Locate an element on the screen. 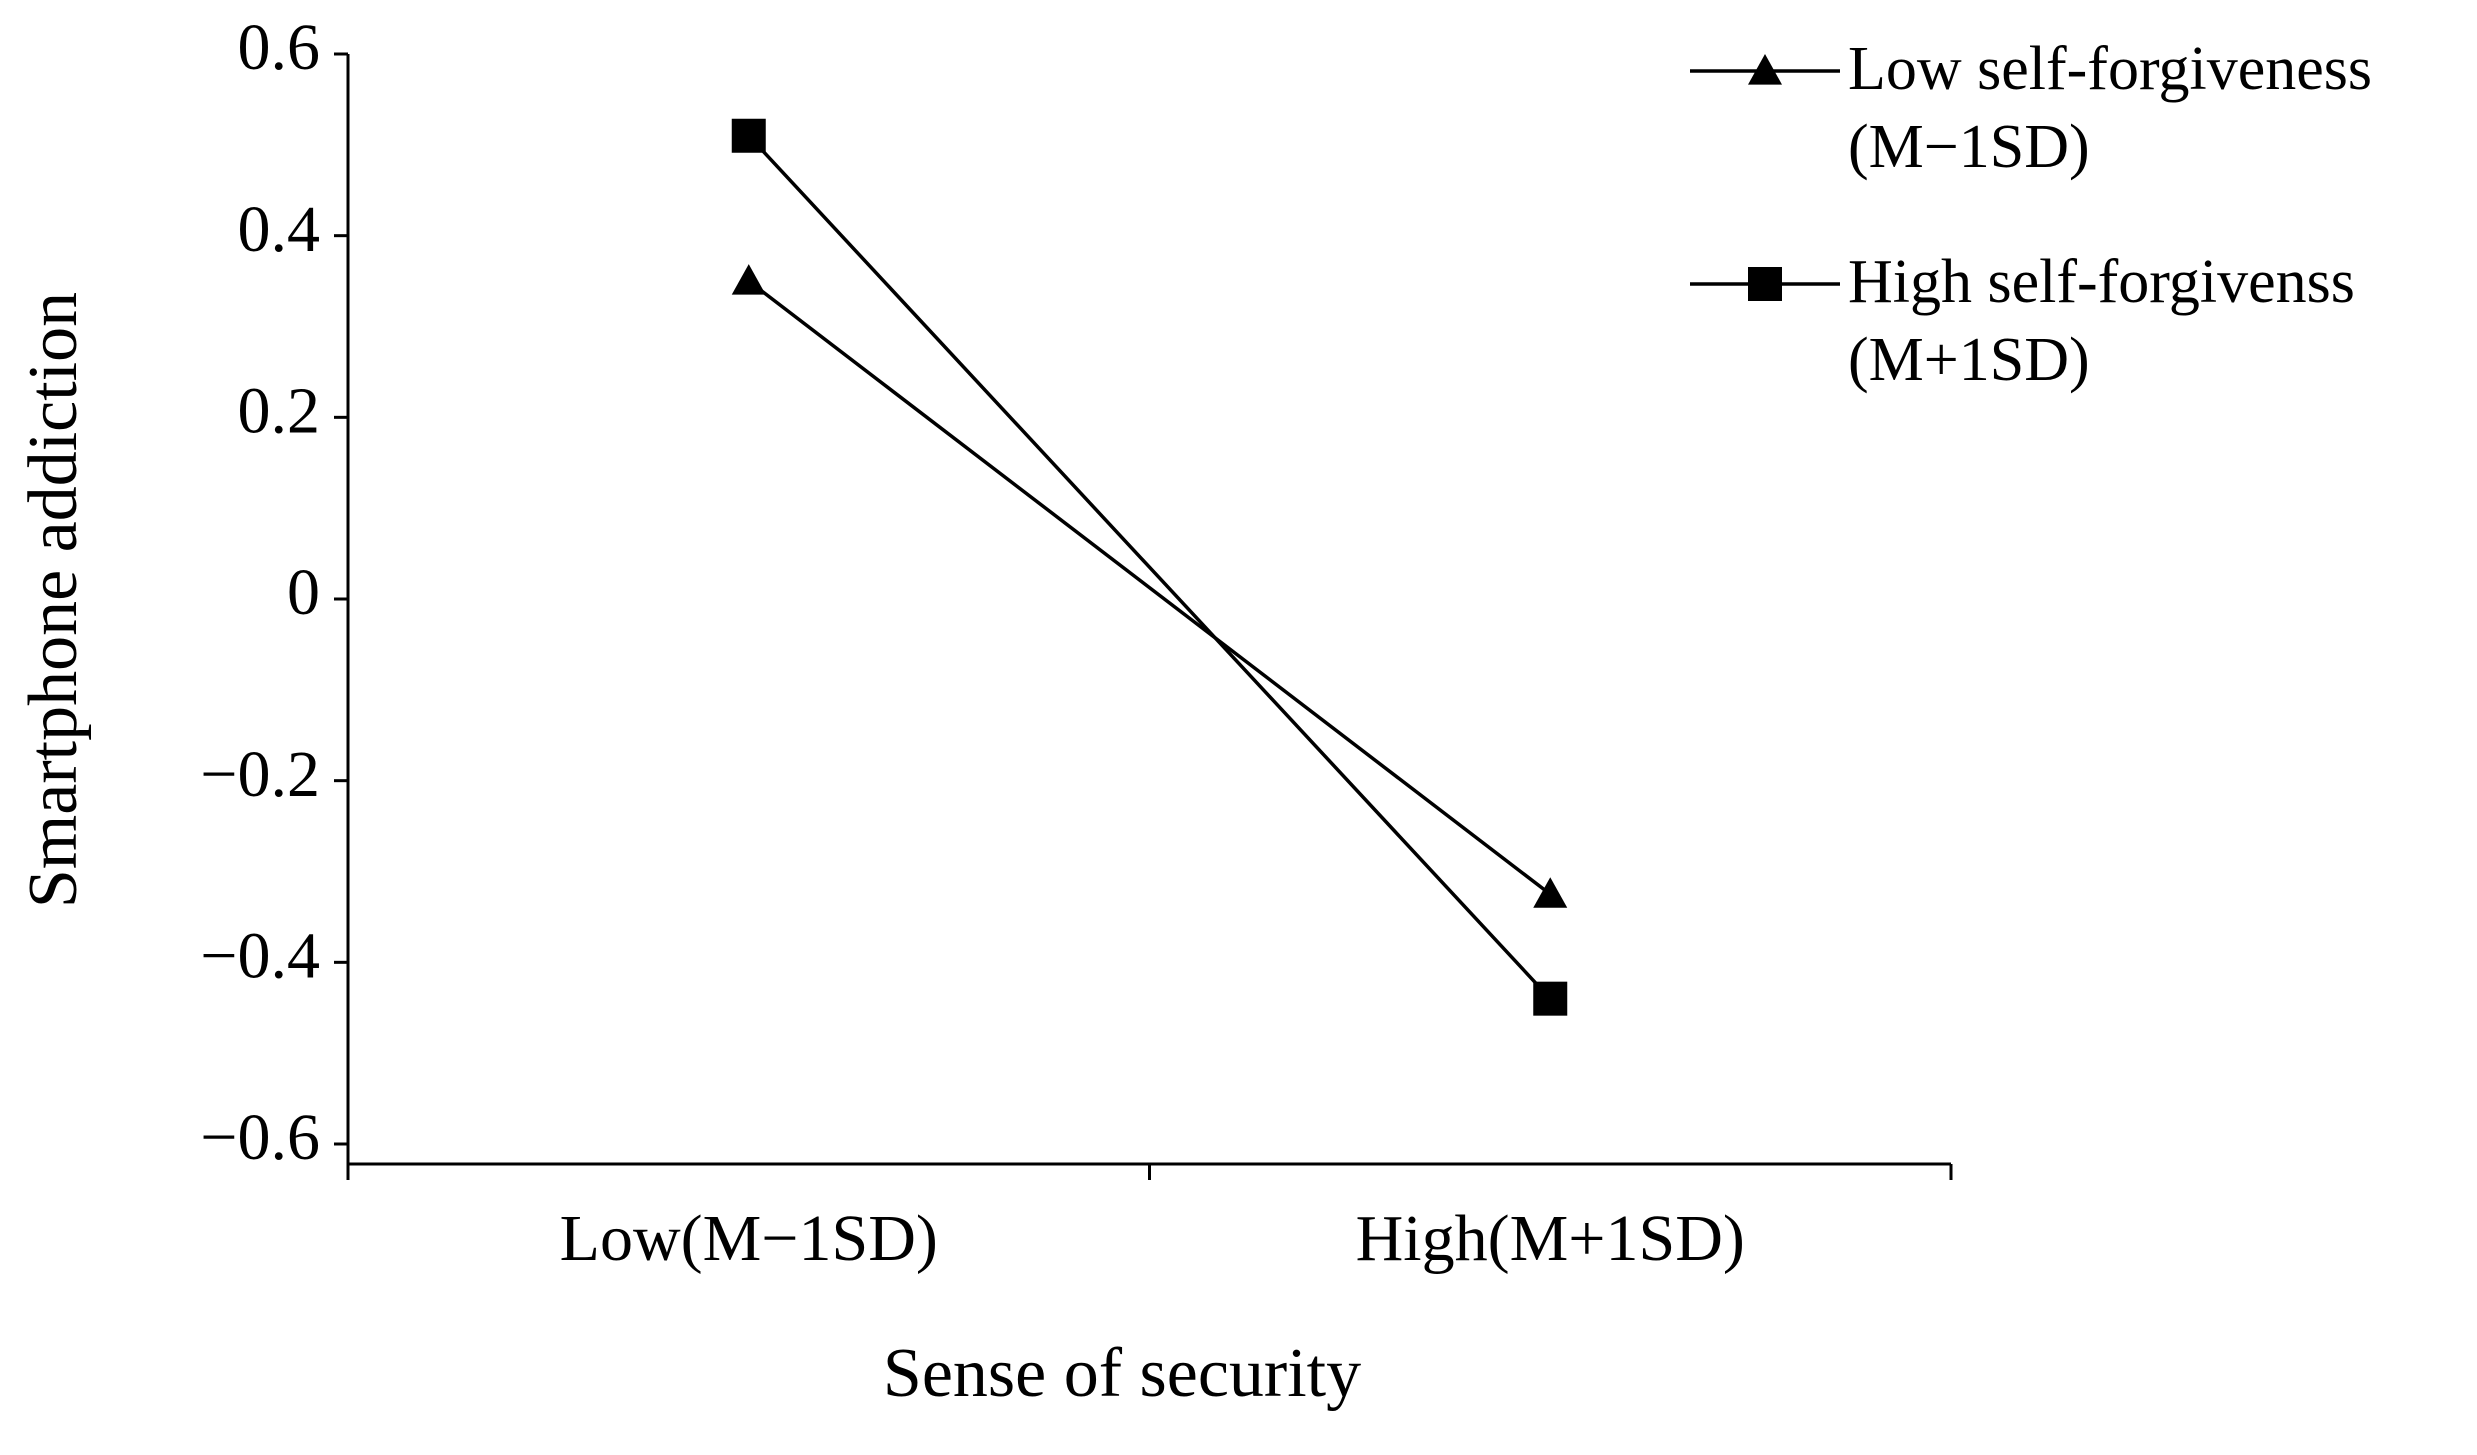 The width and height of the screenshot is (2477, 1455). x-tick-label: High(M+1SD) is located at coordinates (1550, 1238).